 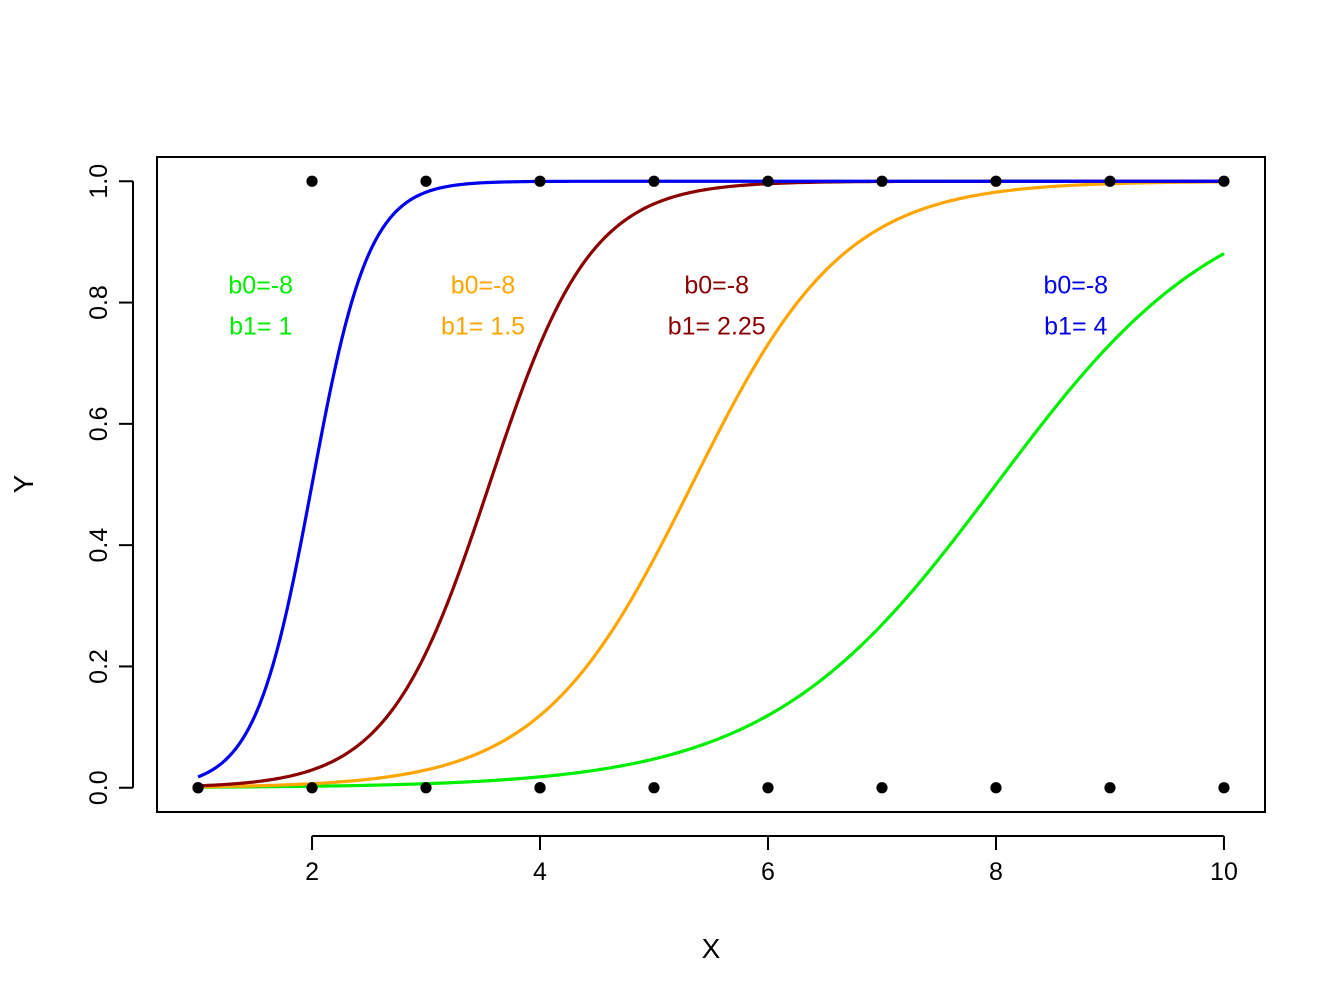 What do you see at coordinates (1224, 872) in the screenshot?
I see `x-tick-label: 10` at bounding box center [1224, 872].